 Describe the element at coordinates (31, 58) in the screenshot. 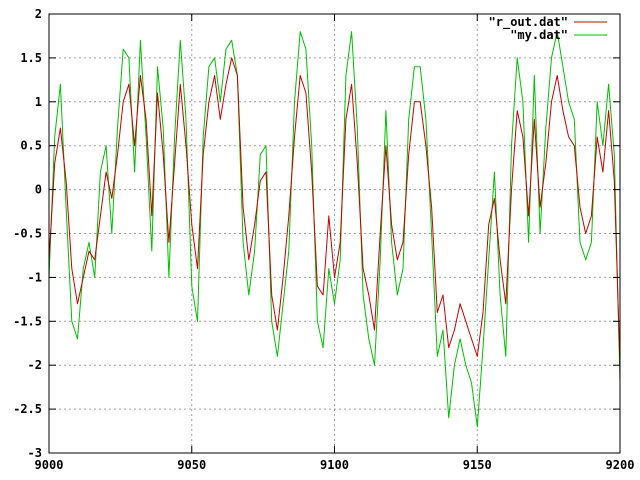

I see `y-tick-label: 1.5` at that location.